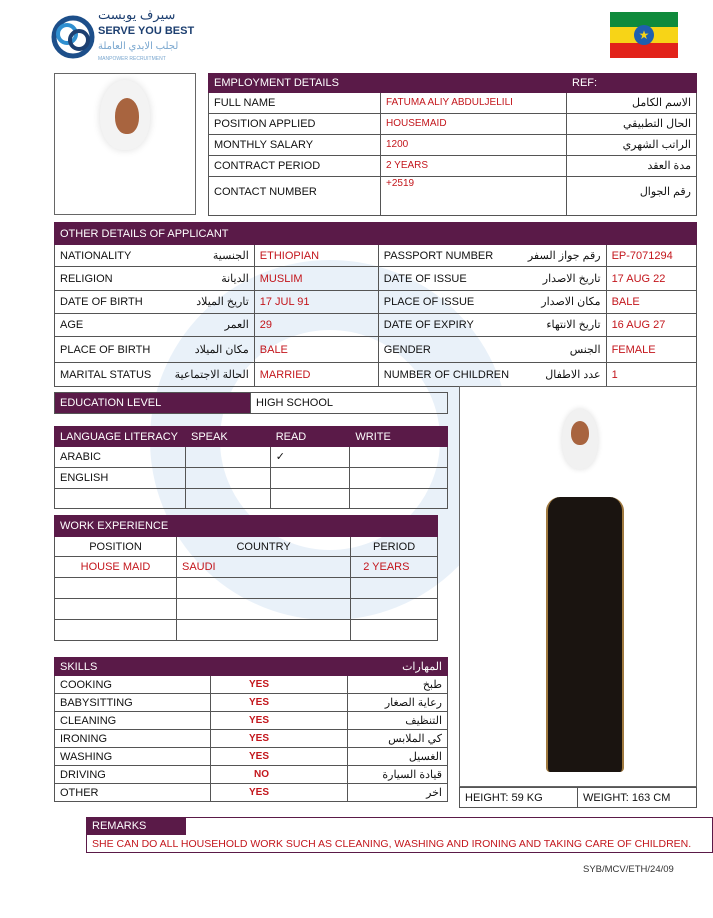 The height and width of the screenshot is (918, 713). I want to click on height-value: HEIGHT: 59 KG, so click(518, 797).